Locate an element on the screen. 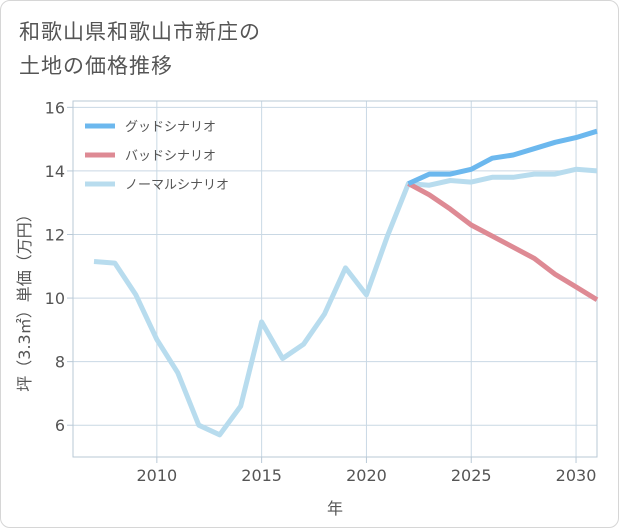 Image resolution: width=621 pixels, height=530 pixels. x-tick-label: 2015 is located at coordinates (261, 475).